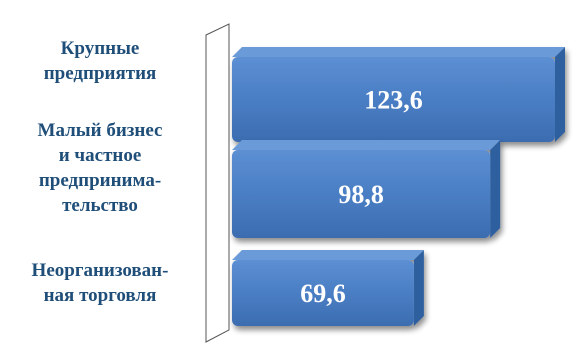  I want to click on bar-value-label: 69,6, so click(323, 293).